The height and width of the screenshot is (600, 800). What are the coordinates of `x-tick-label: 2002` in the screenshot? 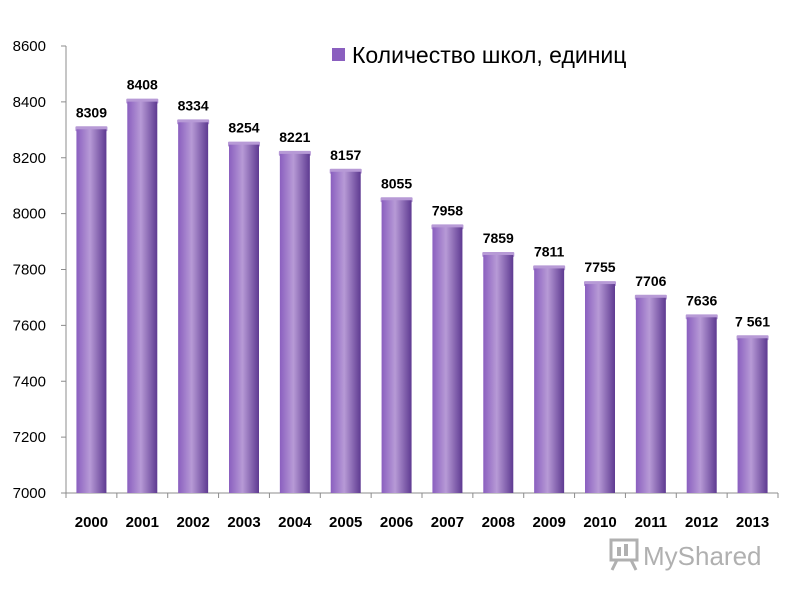 It's located at (192, 522).